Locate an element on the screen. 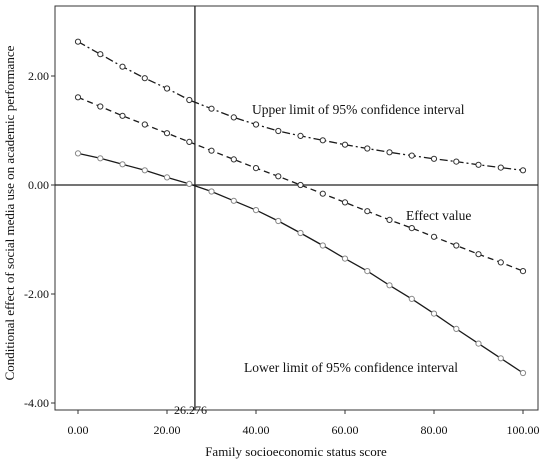 Image resolution: width=550 pixels, height=467 pixels. y-tick-label: 0.00 is located at coordinates (38, 185).